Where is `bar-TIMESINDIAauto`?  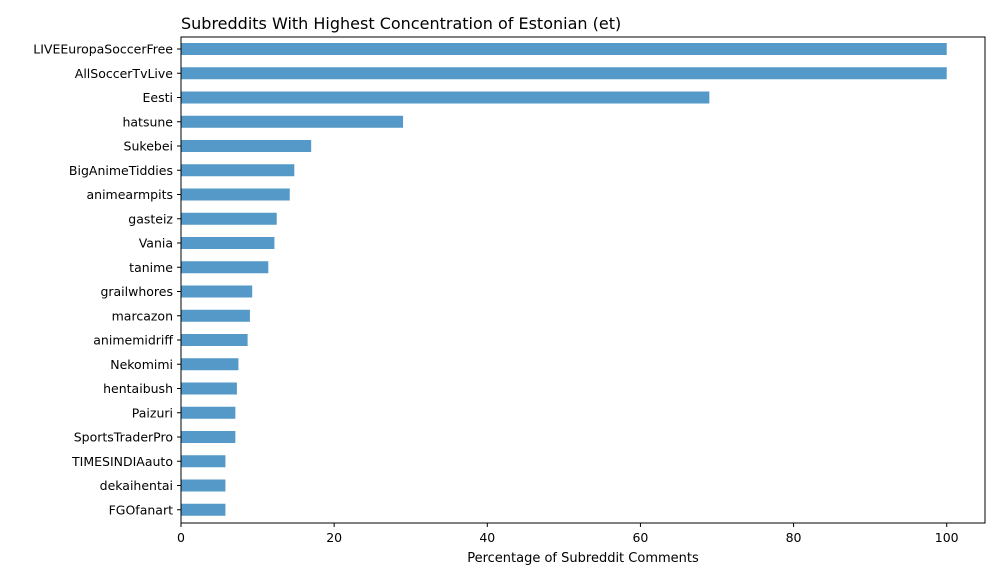 bar-TIMESINDIAauto is located at coordinates (203, 461).